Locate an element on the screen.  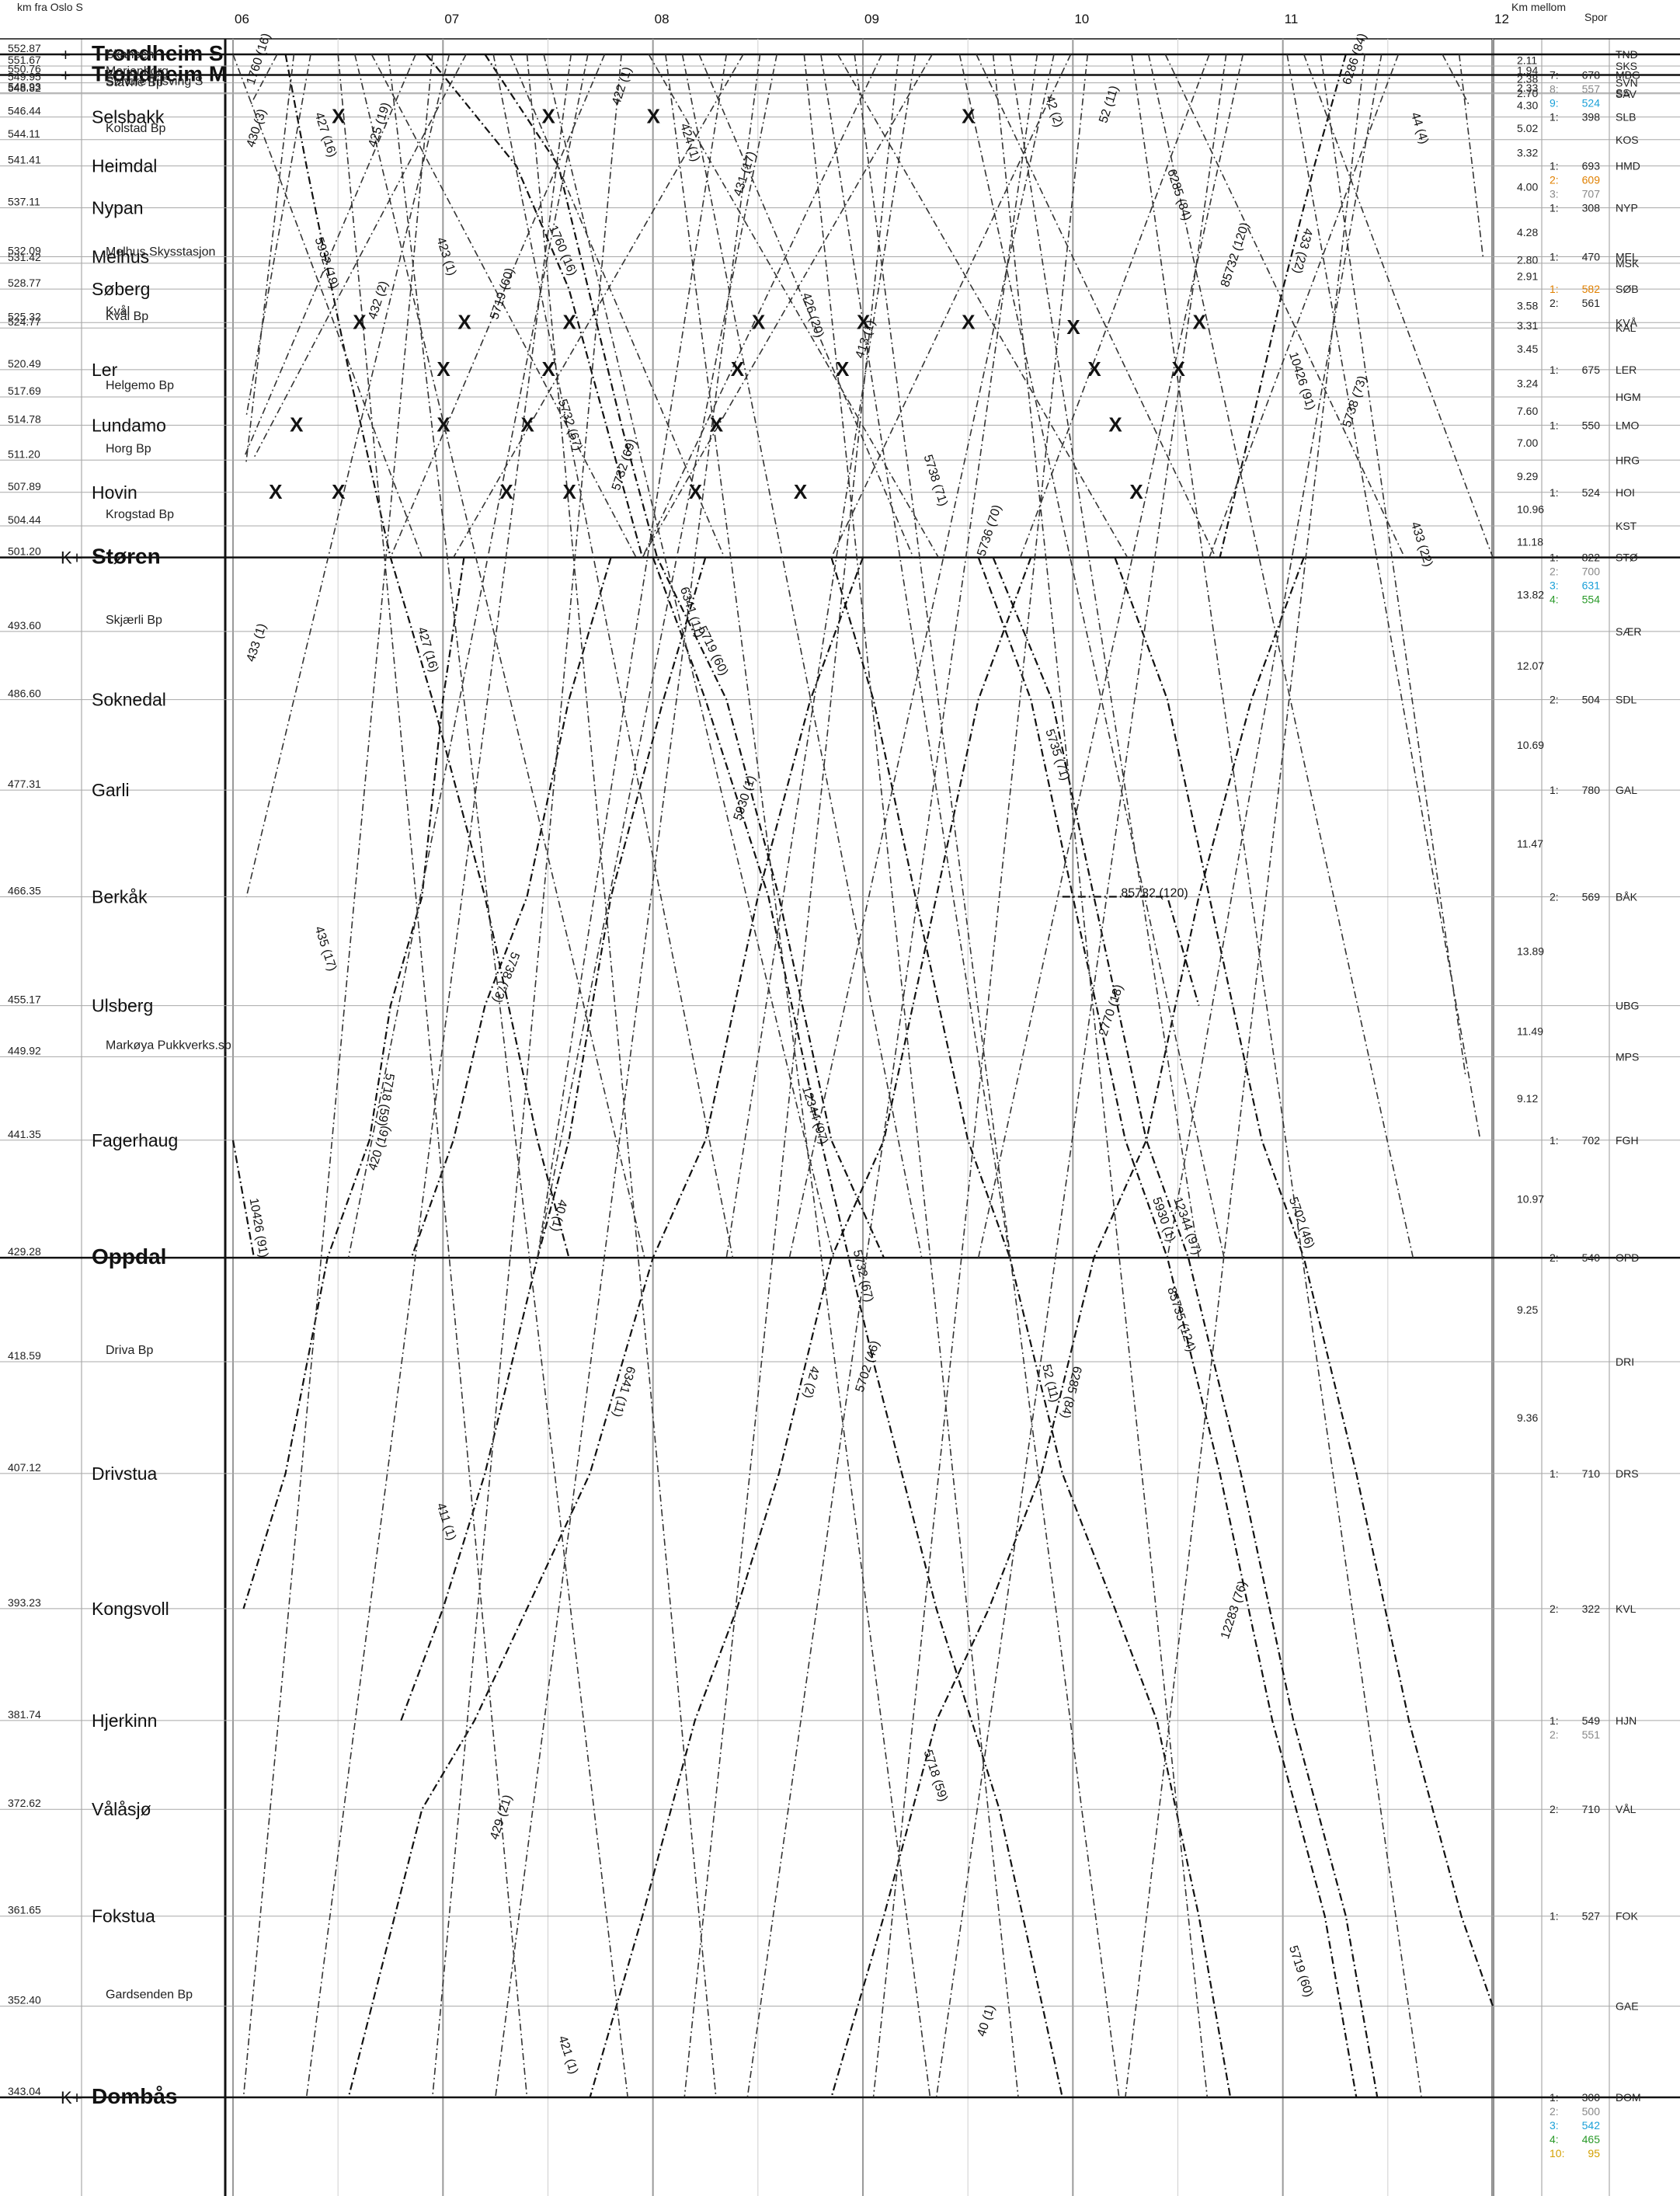
station-km: 361.65 is located at coordinates (25, 1910).